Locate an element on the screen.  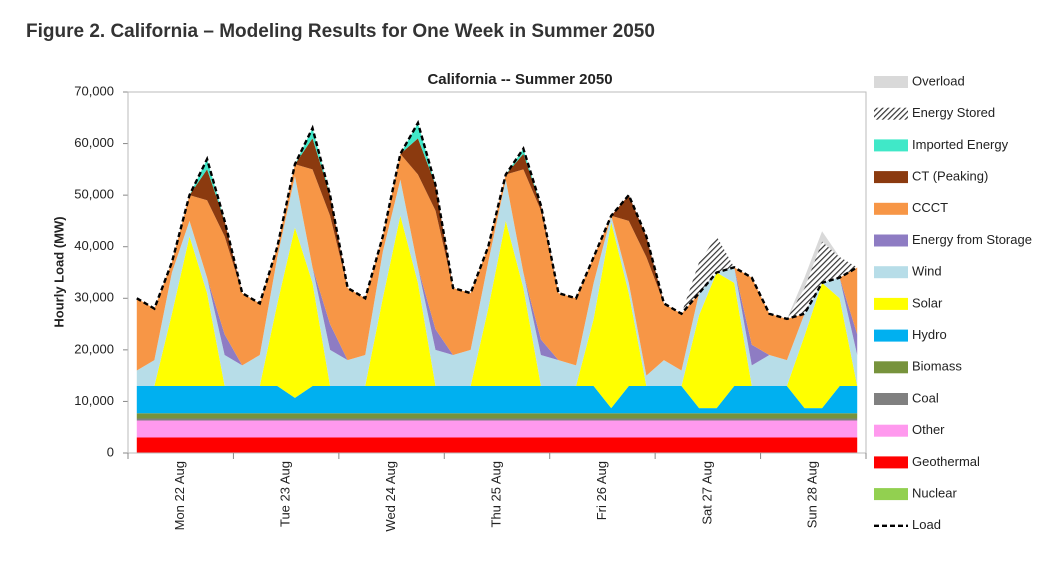
chart-title: California -- Summer 2050 is located at coordinates (519, 79).